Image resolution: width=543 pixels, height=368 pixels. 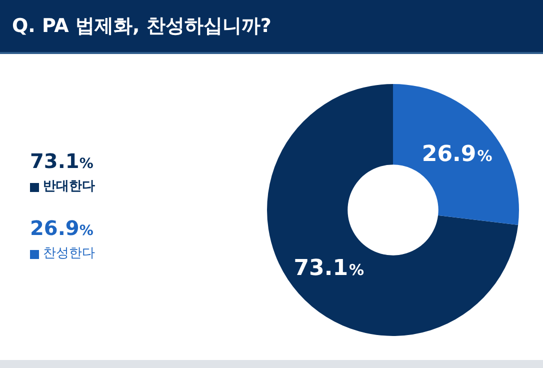 What do you see at coordinates (69, 187) in the screenshot?
I see `legend-label: 반대한다` at bounding box center [69, 187].